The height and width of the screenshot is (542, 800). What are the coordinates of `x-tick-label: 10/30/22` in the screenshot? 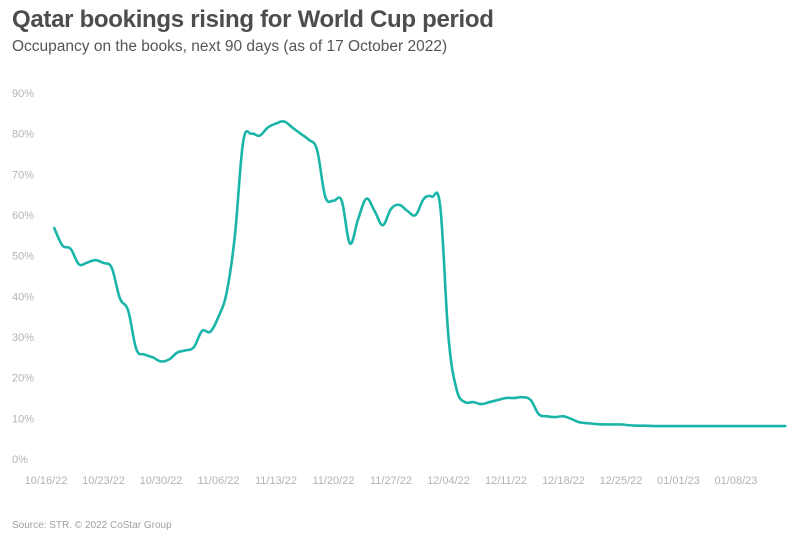 It's located at (161, 481).